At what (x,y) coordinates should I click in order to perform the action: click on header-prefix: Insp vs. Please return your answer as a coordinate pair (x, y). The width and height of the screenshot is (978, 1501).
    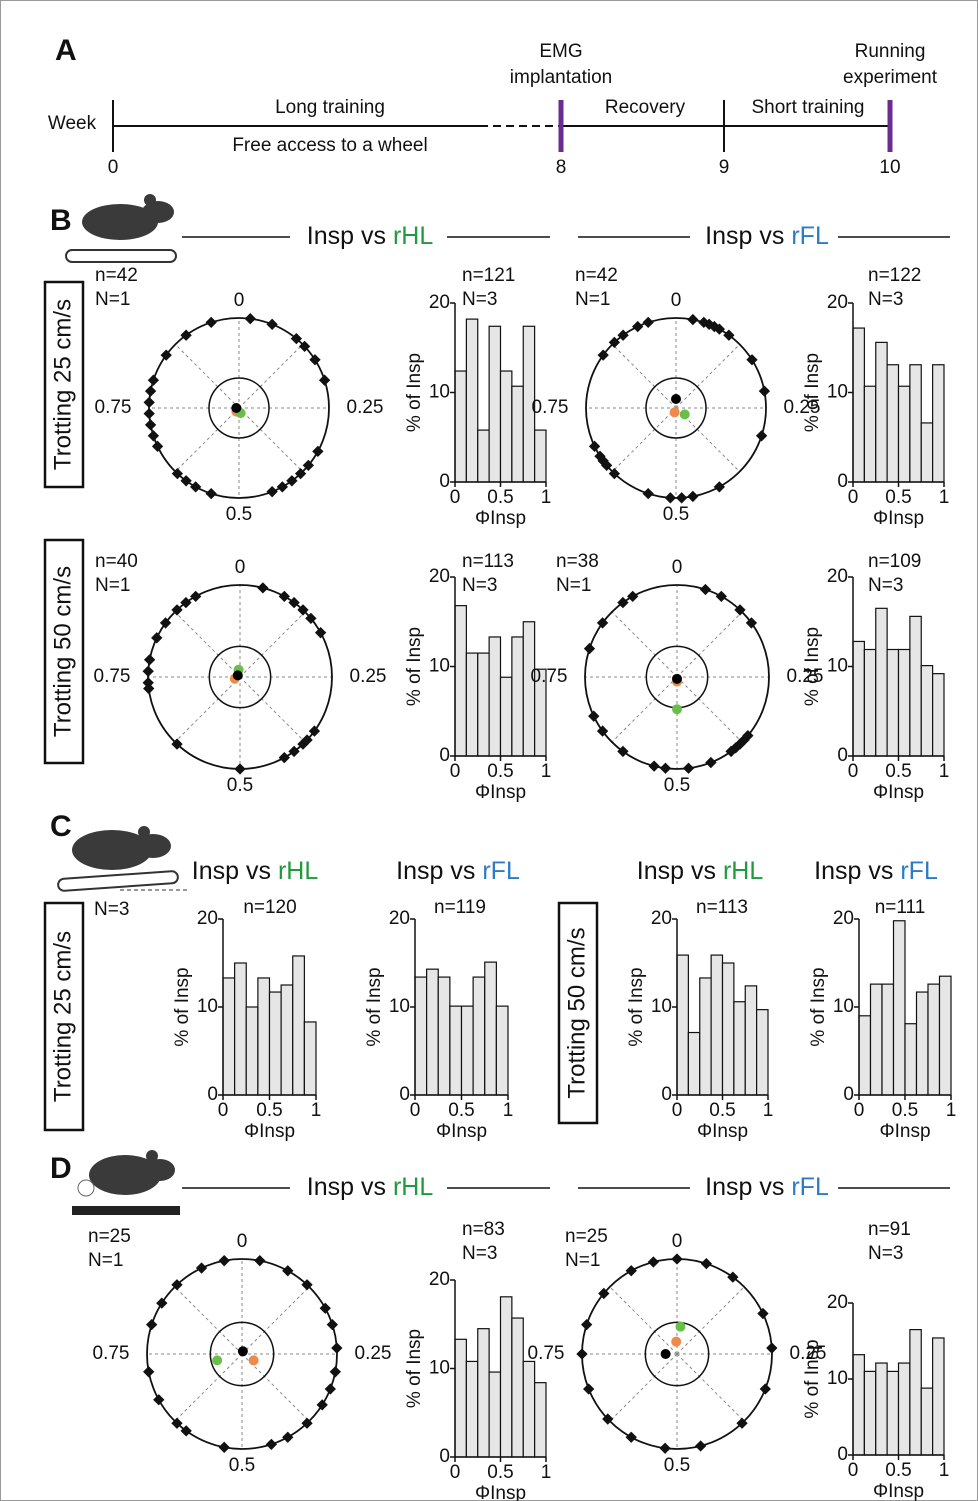
    Looking at the image, I should click on (346, 236).